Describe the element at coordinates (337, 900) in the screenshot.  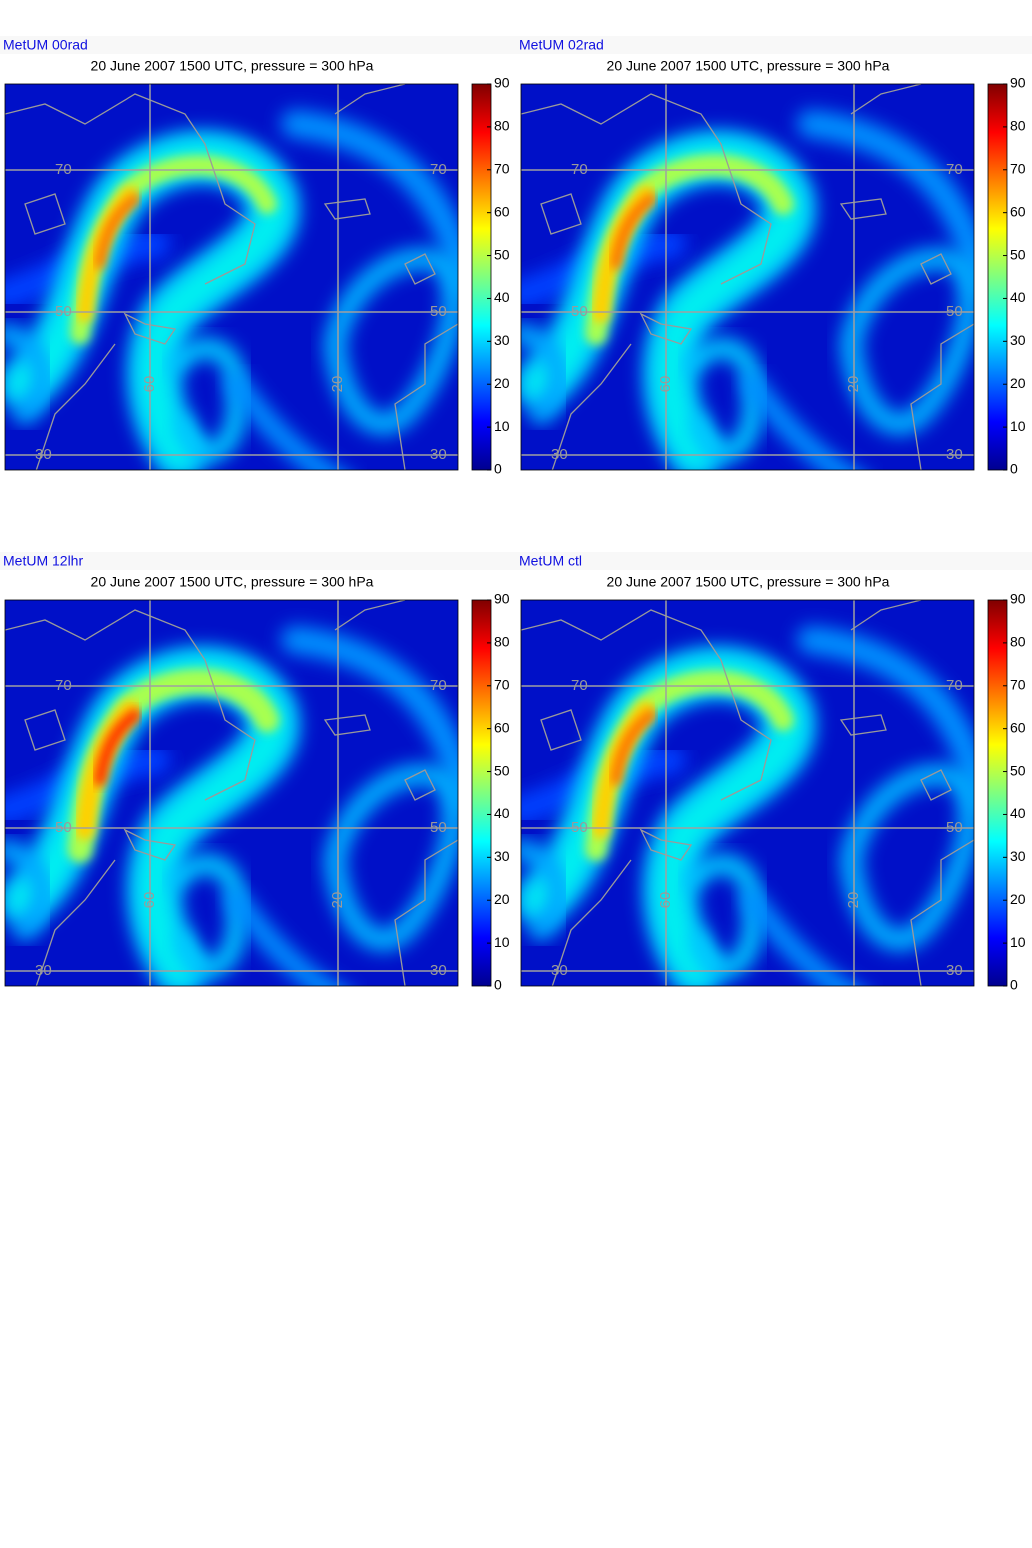
I see `grid-label: 20` at that location.